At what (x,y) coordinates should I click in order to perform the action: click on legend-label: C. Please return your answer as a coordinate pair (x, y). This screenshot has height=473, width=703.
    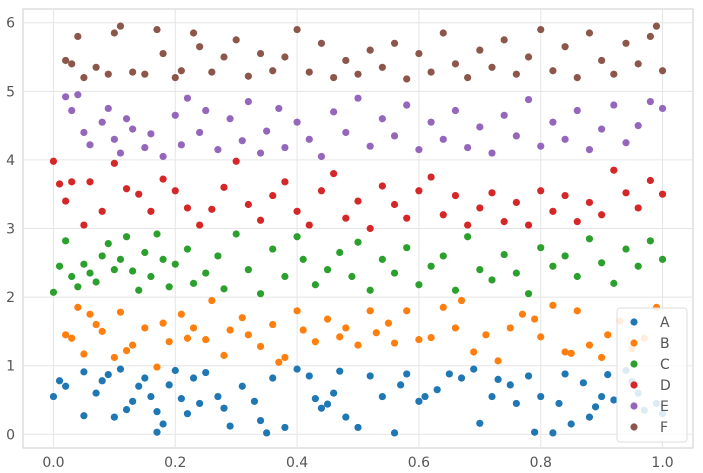
    Looking at the image, I should click on (665, 365).